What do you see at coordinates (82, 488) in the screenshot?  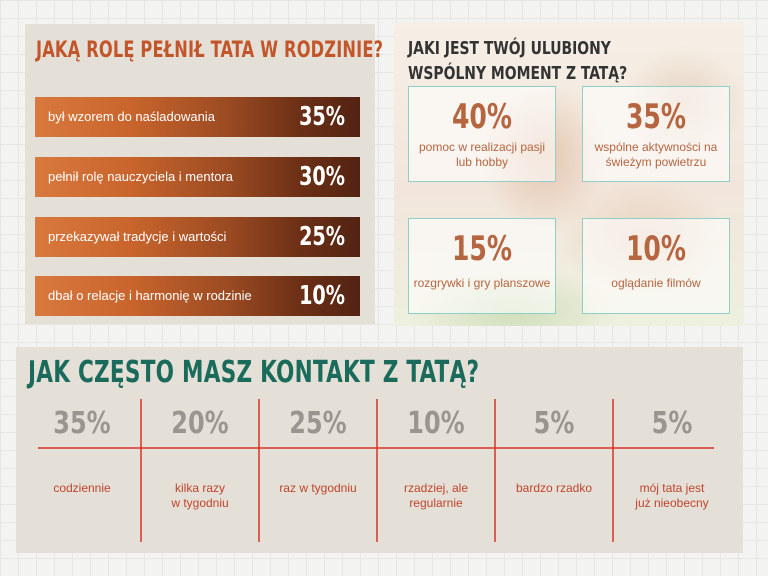 I see `contact-label: codziennie` at bounding box center [82, 488].